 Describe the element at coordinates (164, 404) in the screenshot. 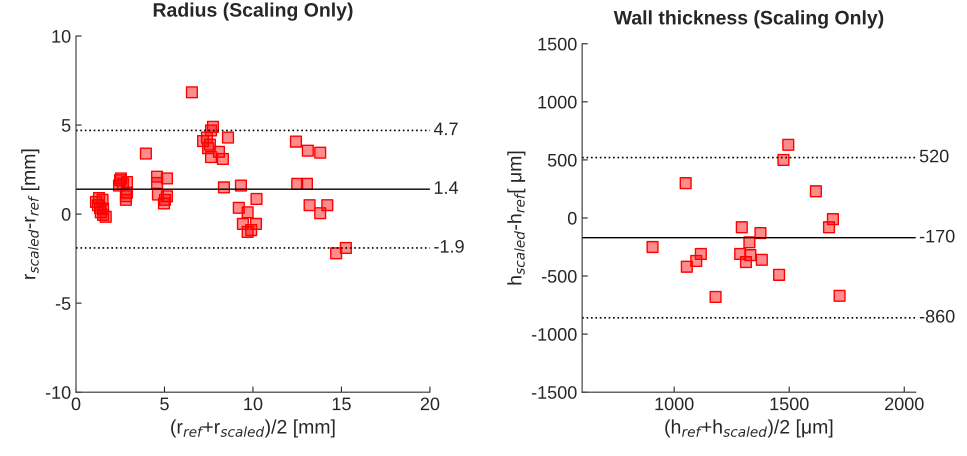

I see `x-tick-label: 5` at that location.